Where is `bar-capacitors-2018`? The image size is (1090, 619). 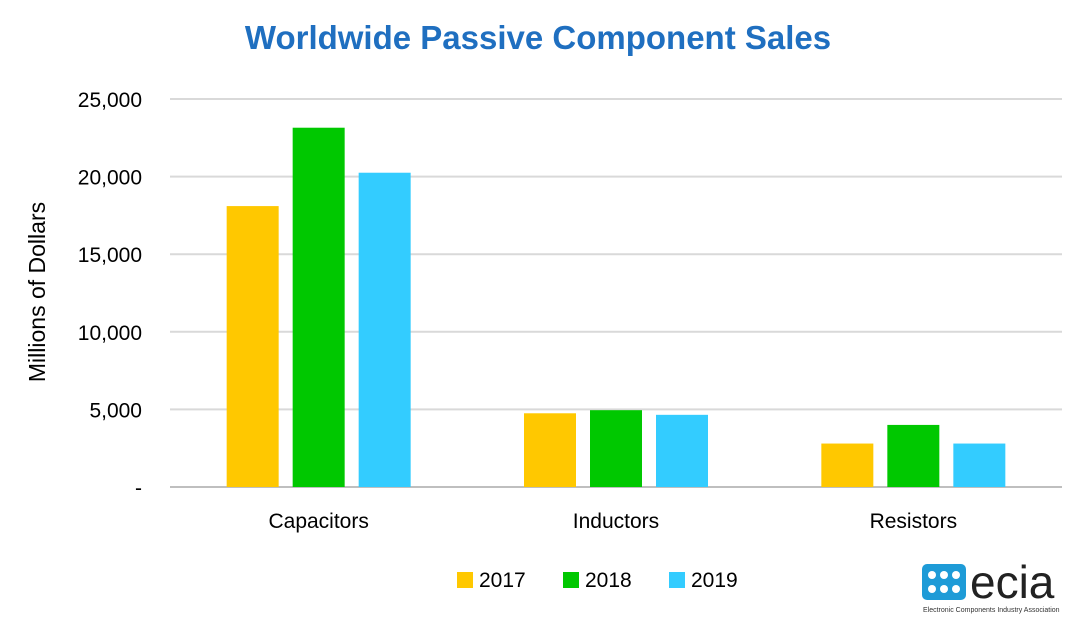 bar-capacitors-2018 is located at coordinates (318, 307).